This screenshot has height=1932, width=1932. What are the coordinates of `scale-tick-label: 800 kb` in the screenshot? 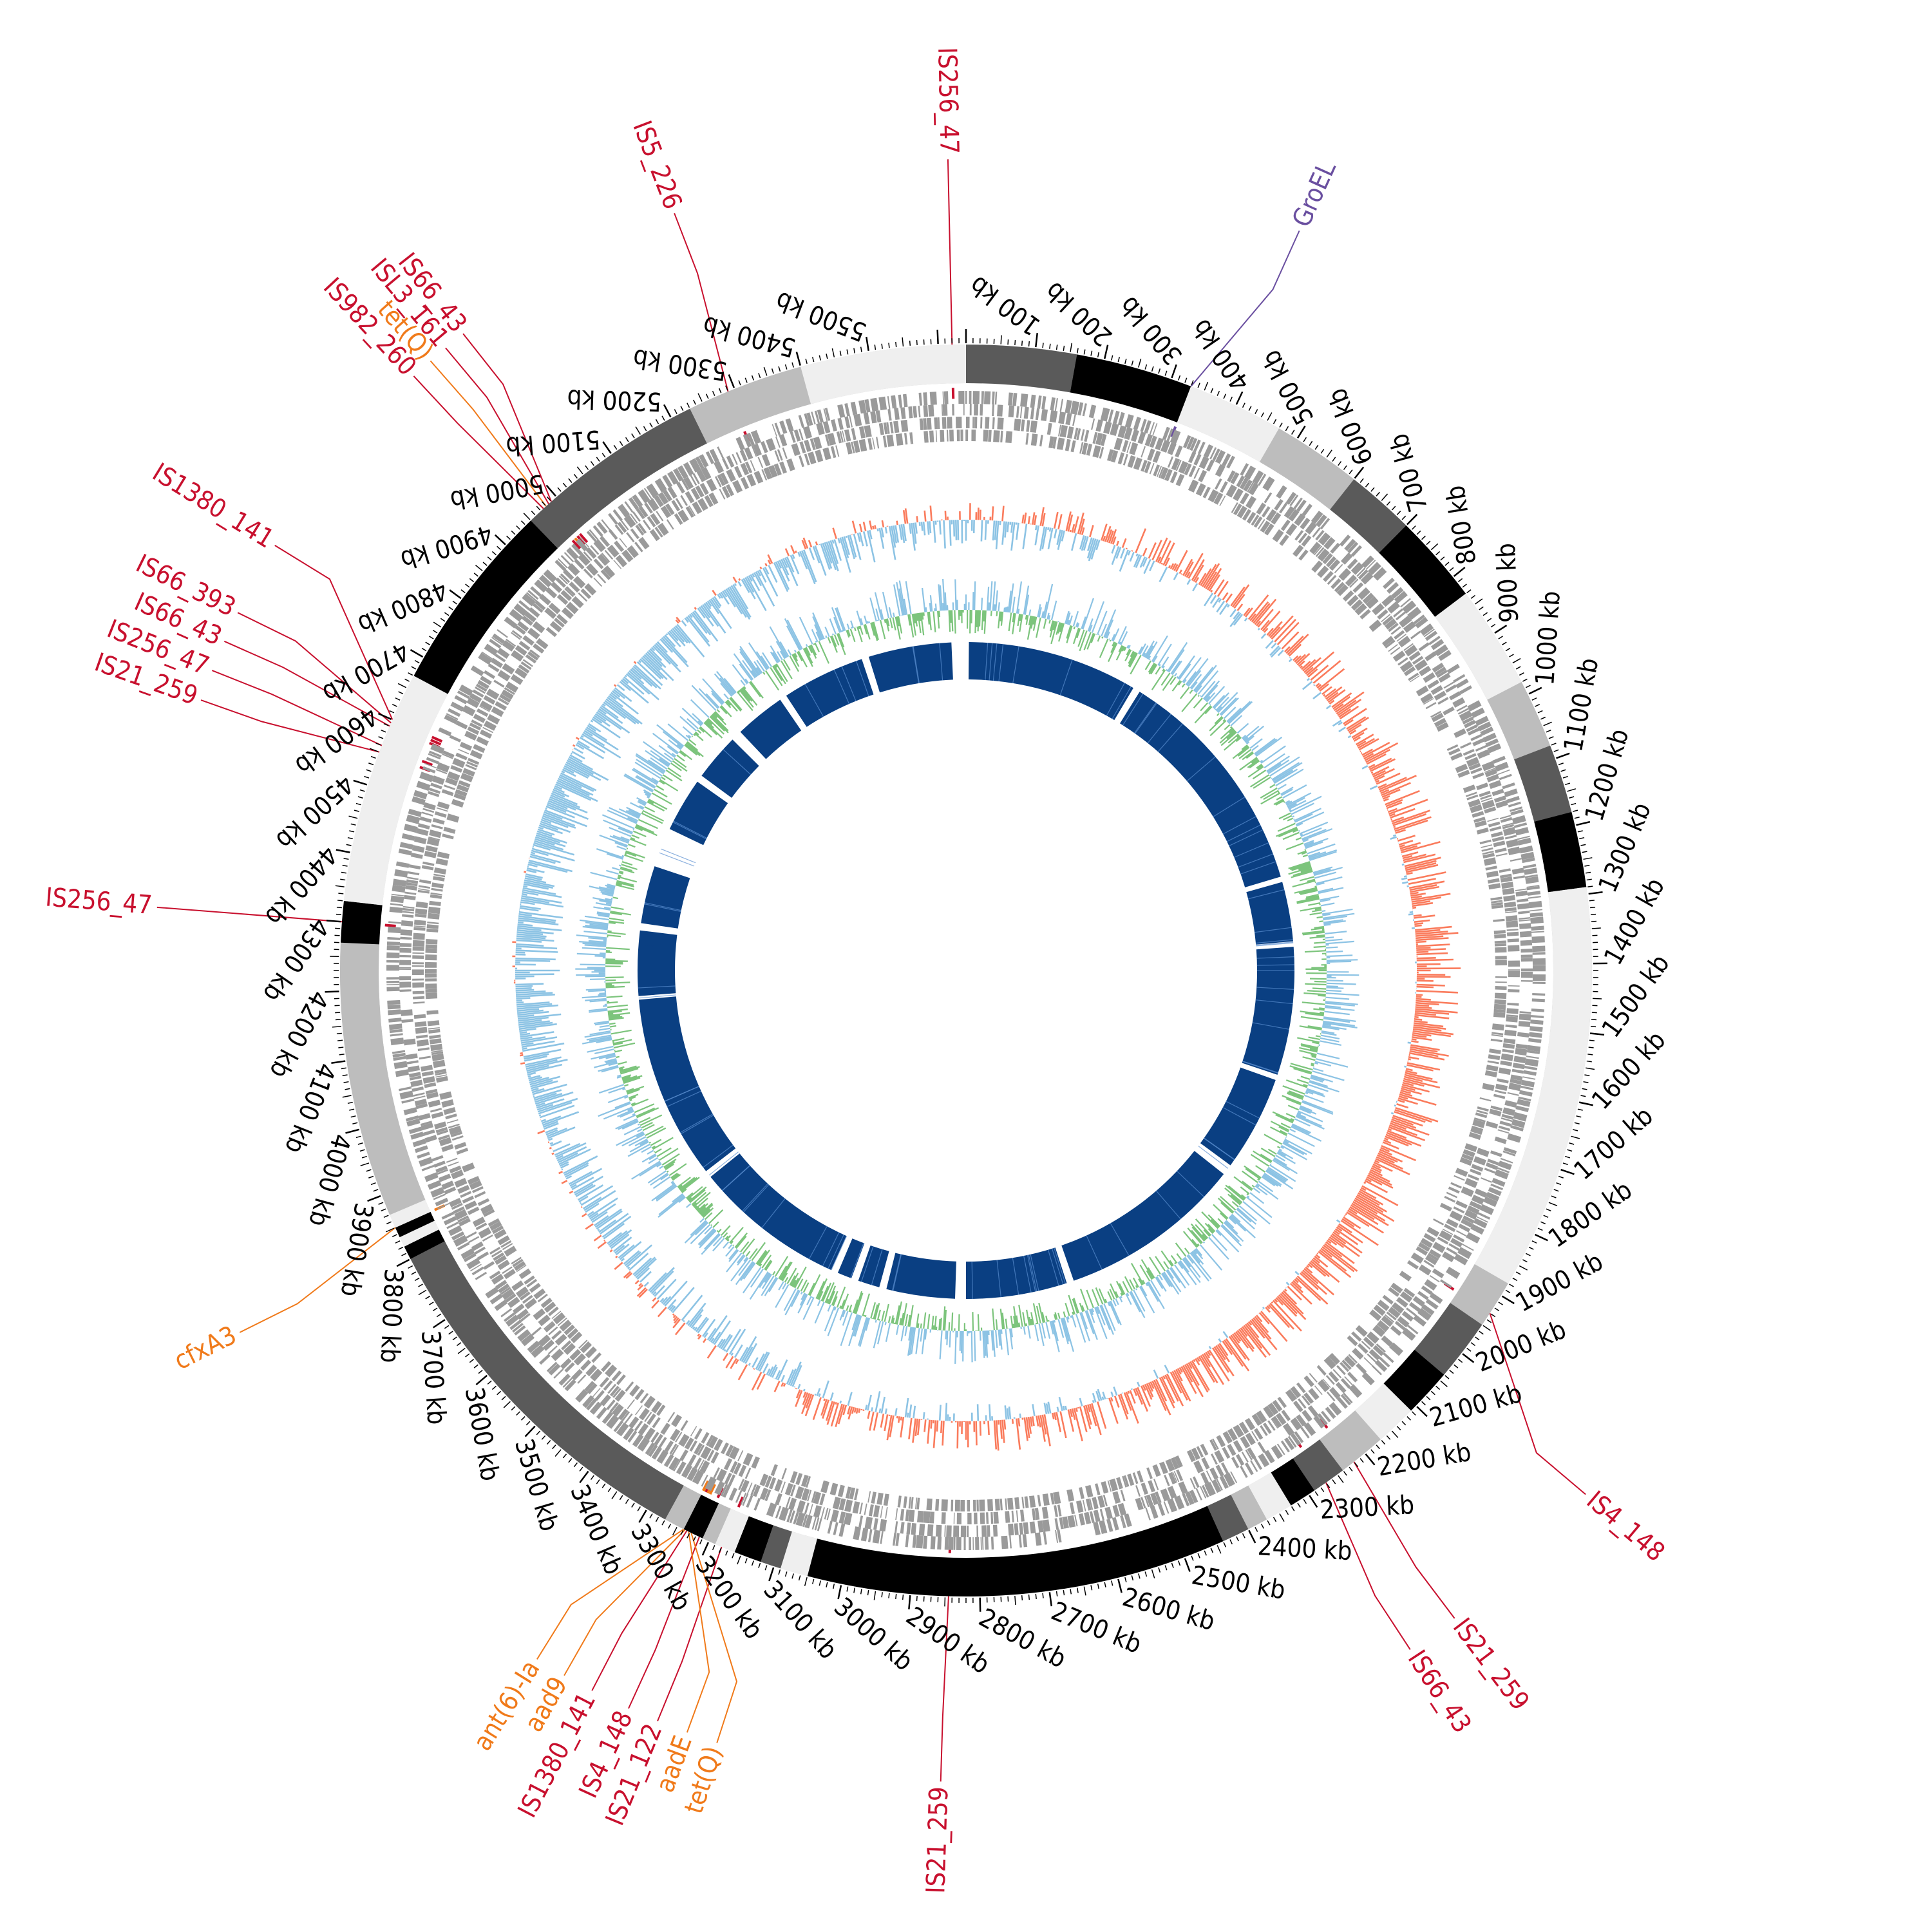 It's located at (1461, 524).